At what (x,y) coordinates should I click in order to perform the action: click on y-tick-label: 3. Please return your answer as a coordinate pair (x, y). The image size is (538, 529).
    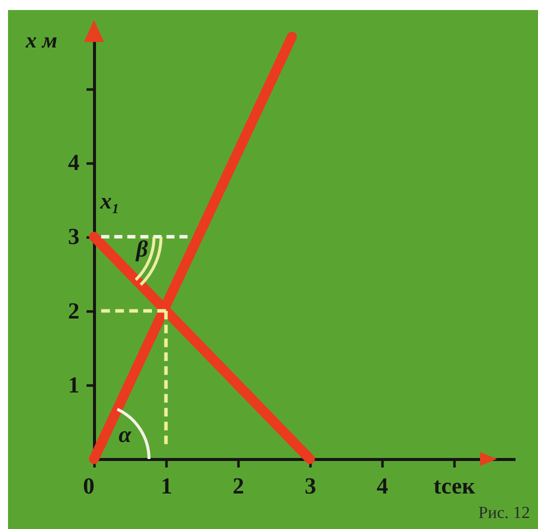
    Looking at the image, I should click on (74, 237).